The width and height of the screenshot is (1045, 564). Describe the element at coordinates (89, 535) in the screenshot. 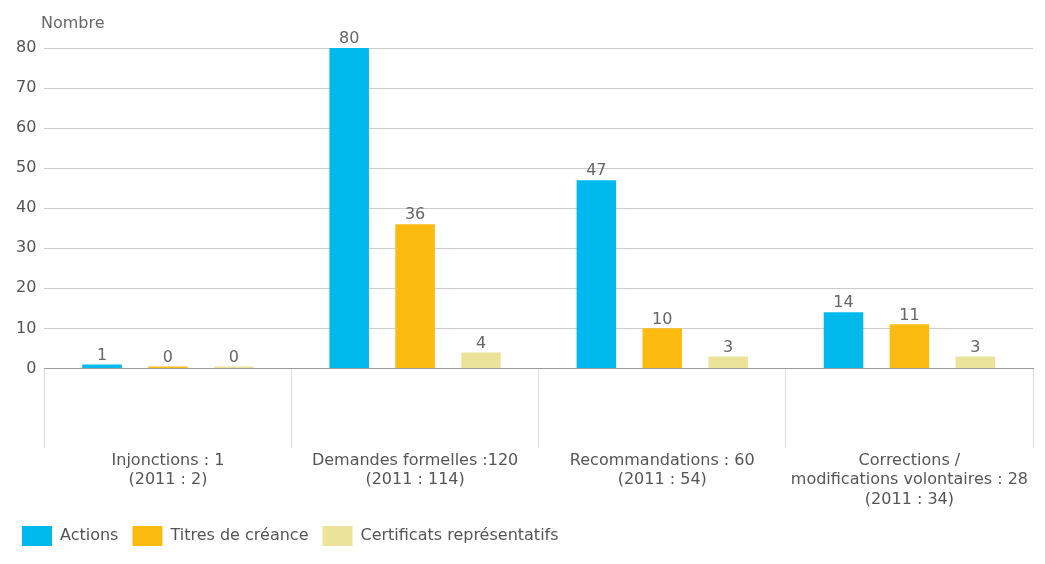

I see `legend-label: Actions` at that location.